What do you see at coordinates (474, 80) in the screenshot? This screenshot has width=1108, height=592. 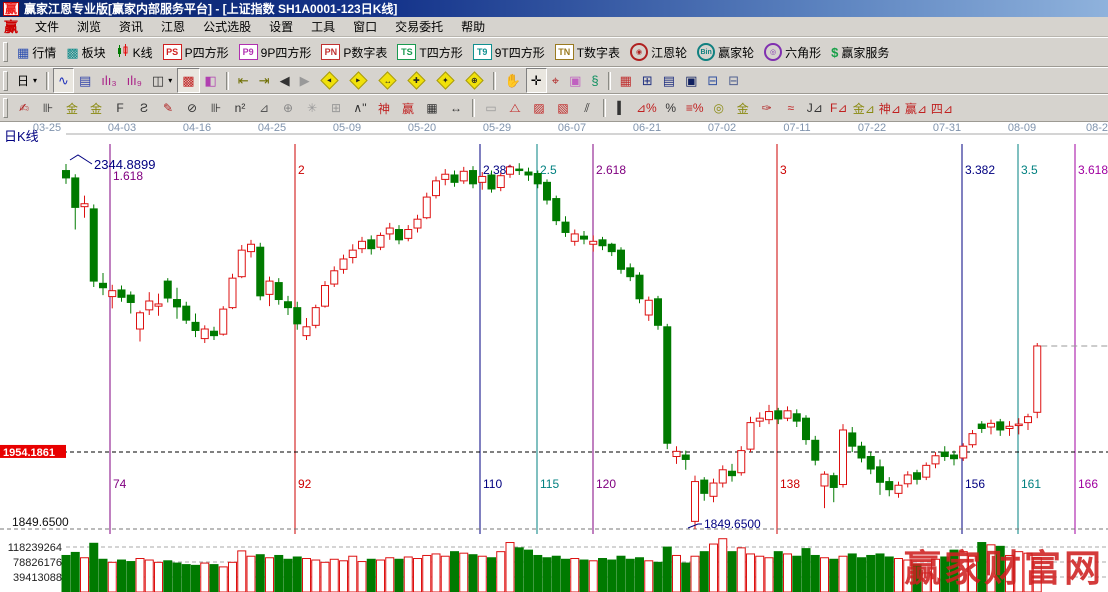 I see `zoom-reset-button: ⊕` at bounding box center [474, 80].